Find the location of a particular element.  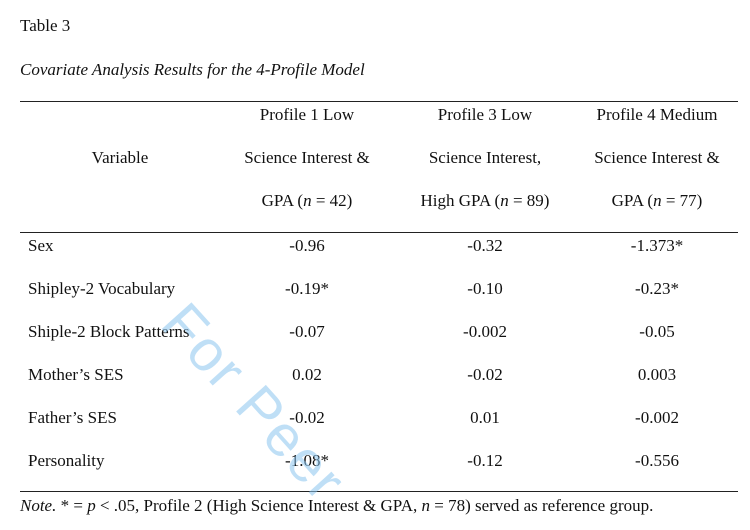

row-label: Shipley-2 Vocabulary is located at coordinates (102, 288).